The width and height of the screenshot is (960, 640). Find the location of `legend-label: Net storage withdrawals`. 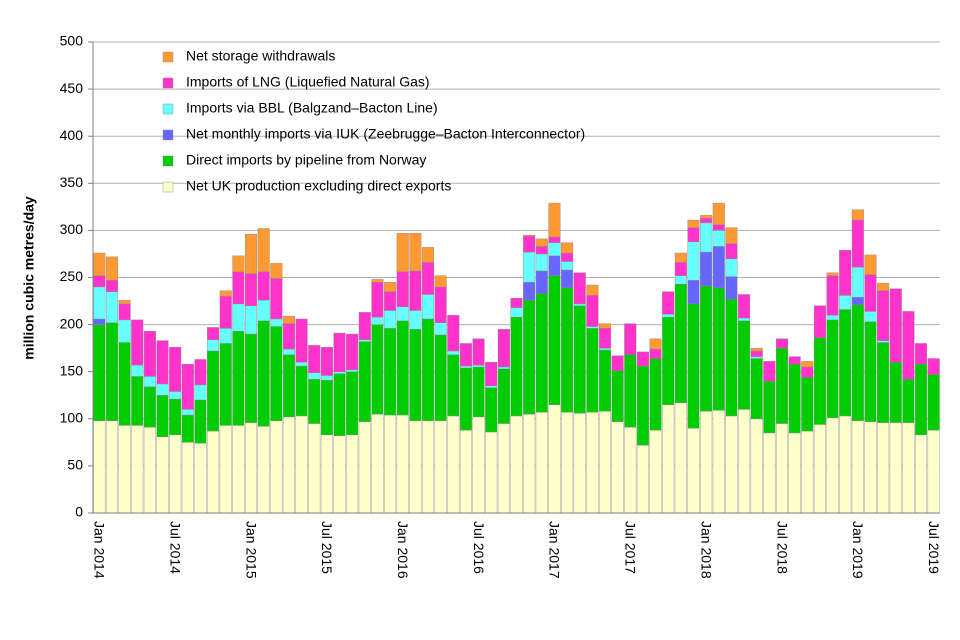

legend-label: Net storage withdrawals is located at coordinates (260, 56).